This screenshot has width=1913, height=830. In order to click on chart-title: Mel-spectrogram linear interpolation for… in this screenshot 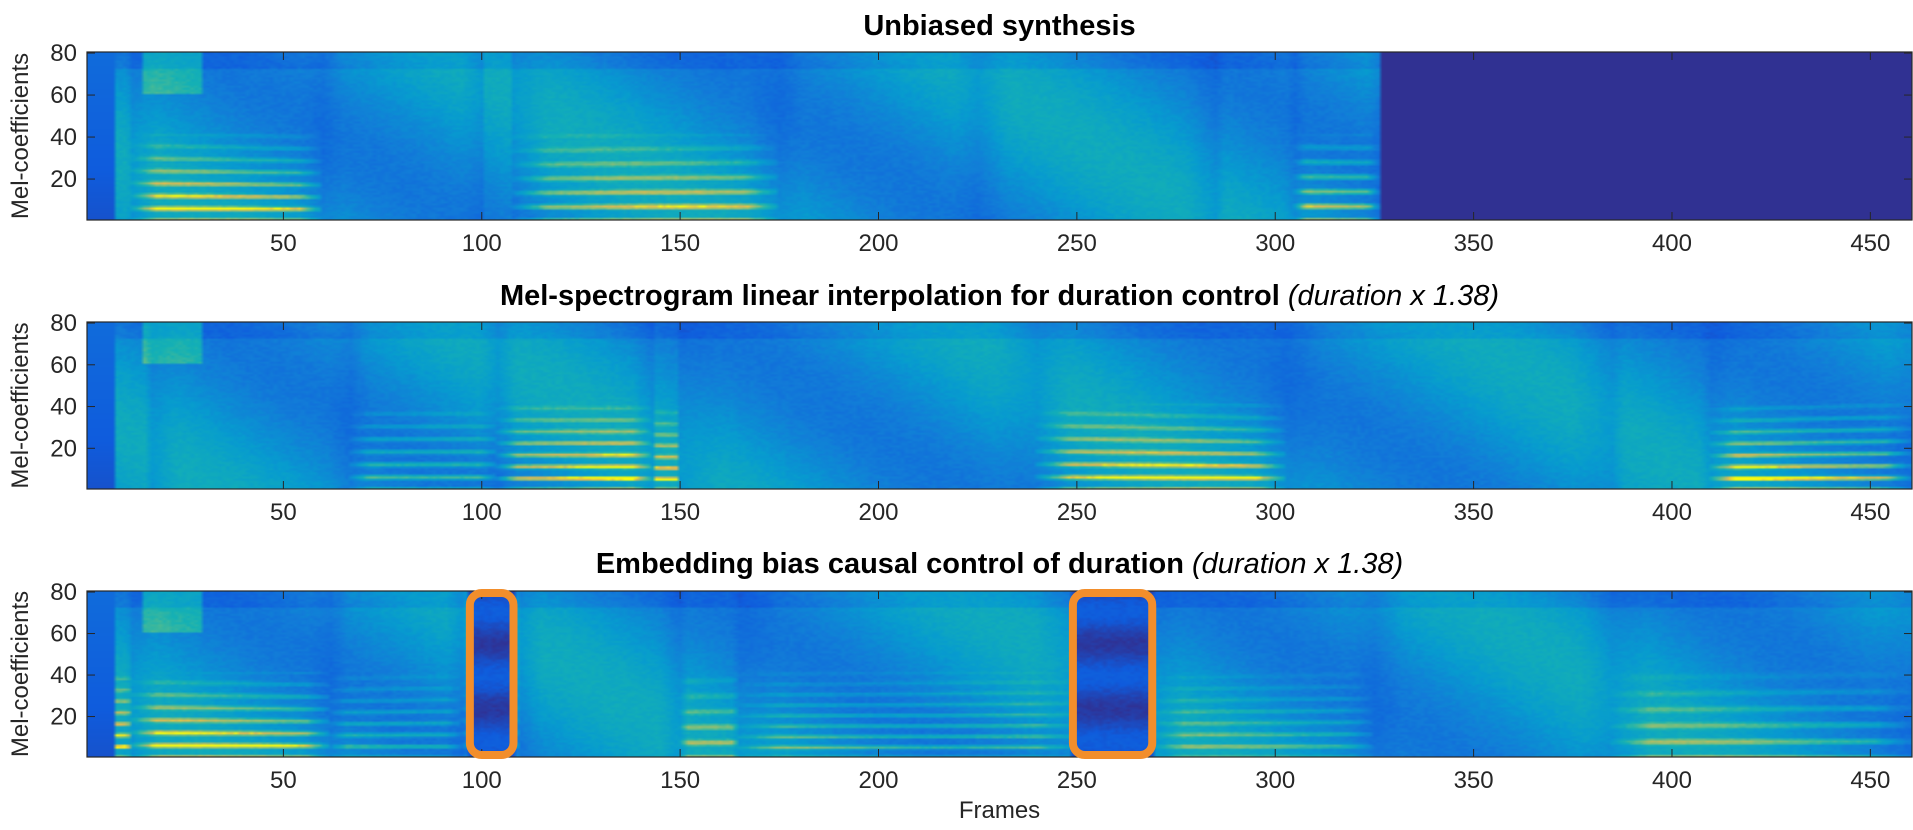, I will do `click(999, 296)`.